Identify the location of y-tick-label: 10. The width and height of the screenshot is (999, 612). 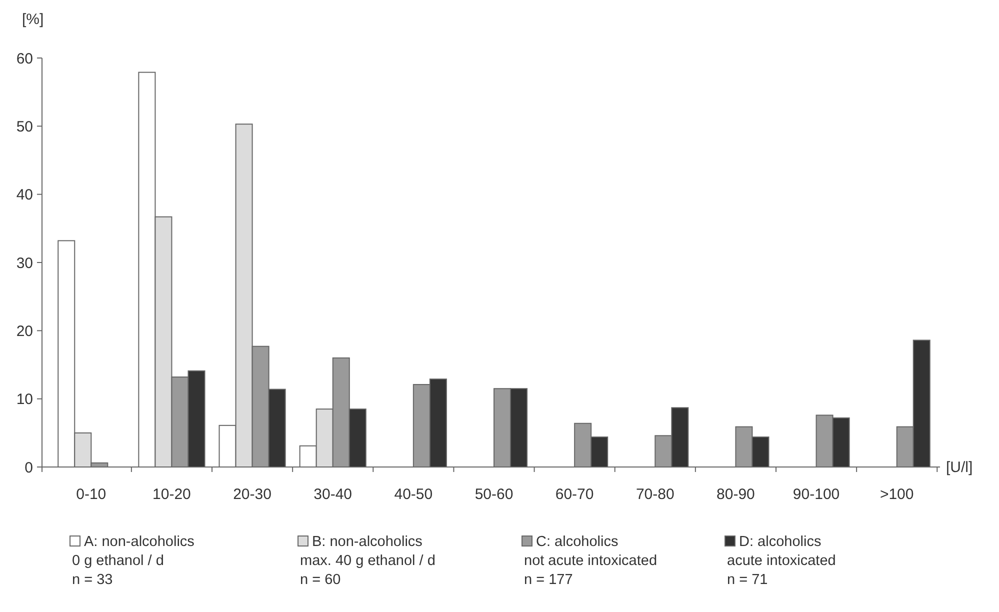
(24, 399).